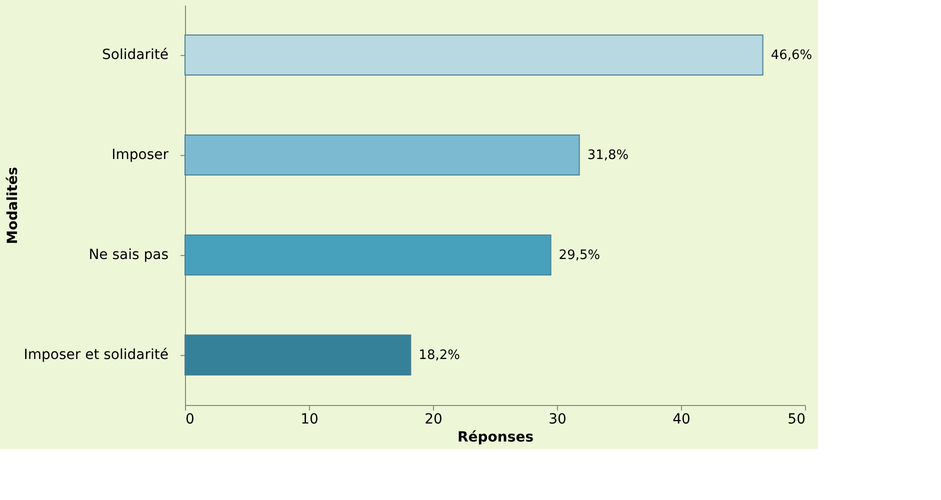  Describe the element at coordinates (797, 420) in the screenshot. I see `x-tick-label: 50` at that location.